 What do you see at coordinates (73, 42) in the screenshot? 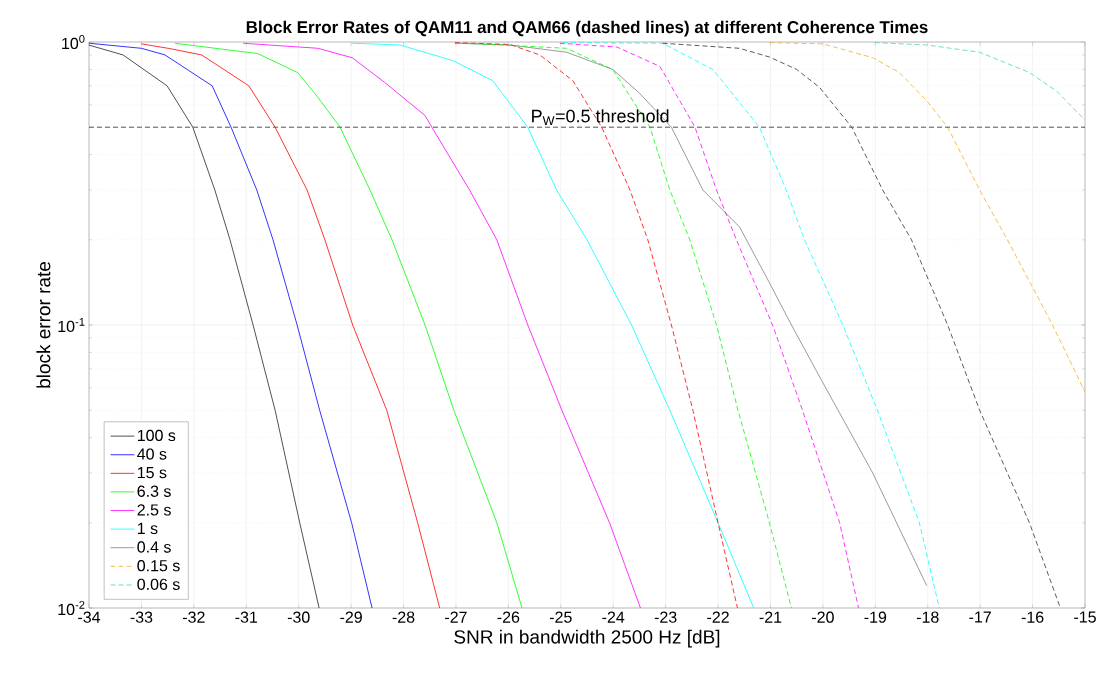
I see `y-tick-label: 10$^{0}$` at bounding box center [73, 42].